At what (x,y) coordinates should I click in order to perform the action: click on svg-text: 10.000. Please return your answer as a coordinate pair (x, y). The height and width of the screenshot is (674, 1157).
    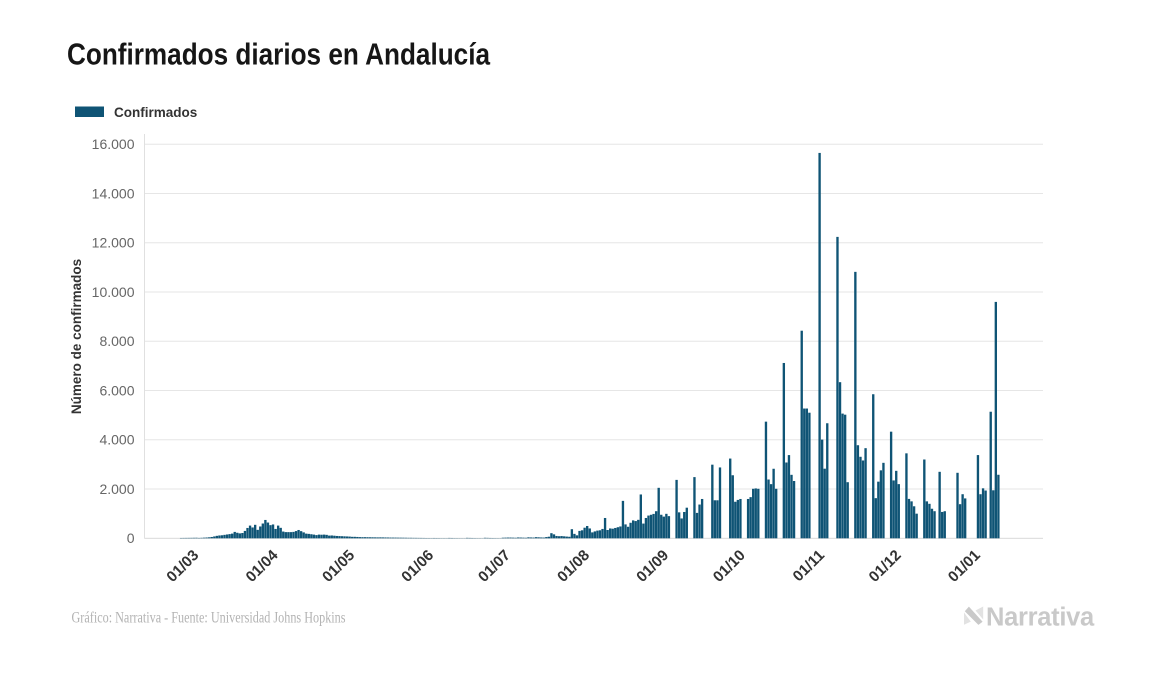
    Looking at the image, I should click on (113, 292).